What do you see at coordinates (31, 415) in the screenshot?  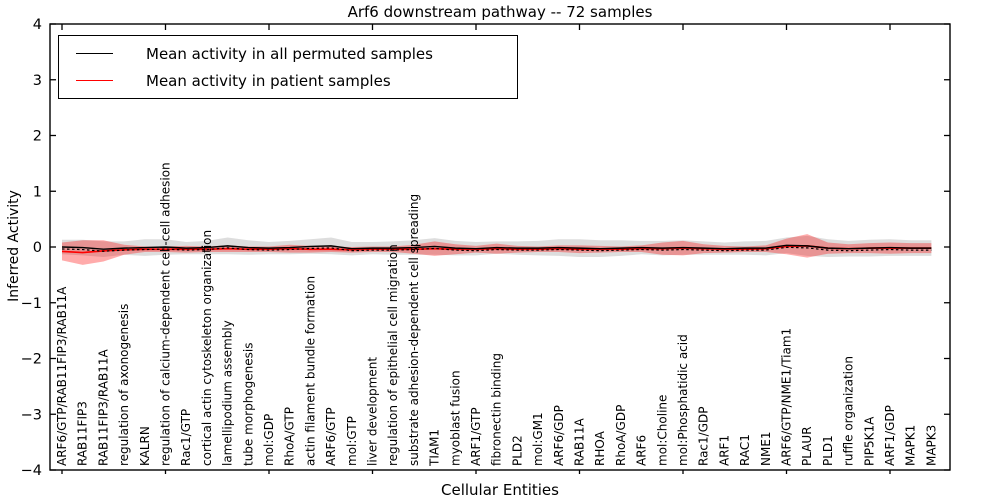 I see `y-tick-label: −3` at bounding box center [31, 415].